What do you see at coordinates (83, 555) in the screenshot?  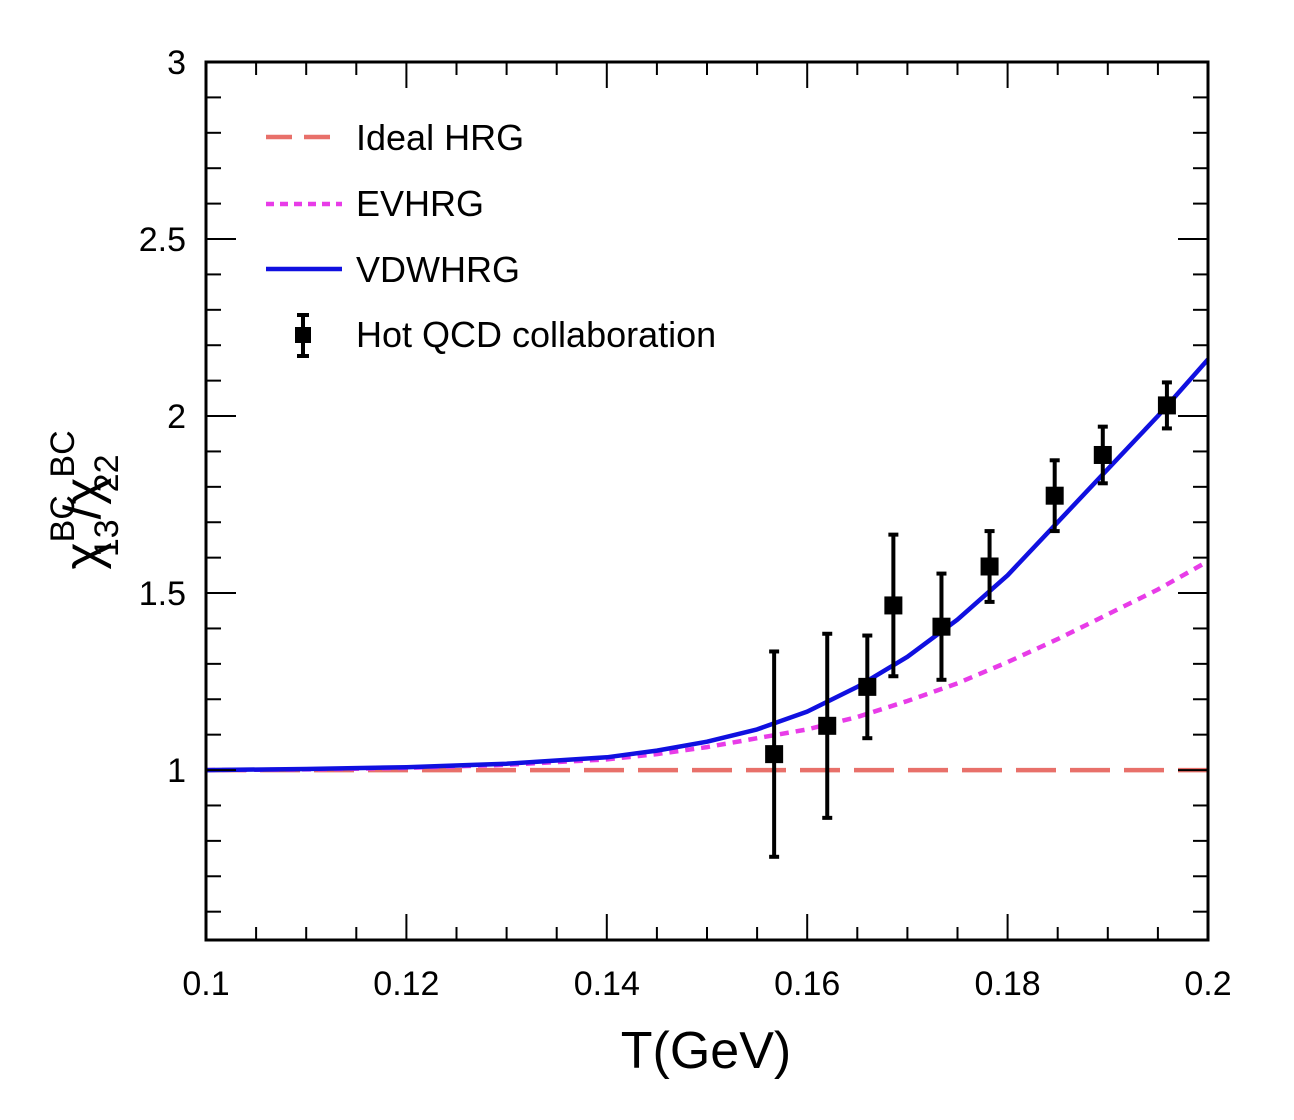 I see `y-title-chi1: χ` at bounding box center [83, 555].